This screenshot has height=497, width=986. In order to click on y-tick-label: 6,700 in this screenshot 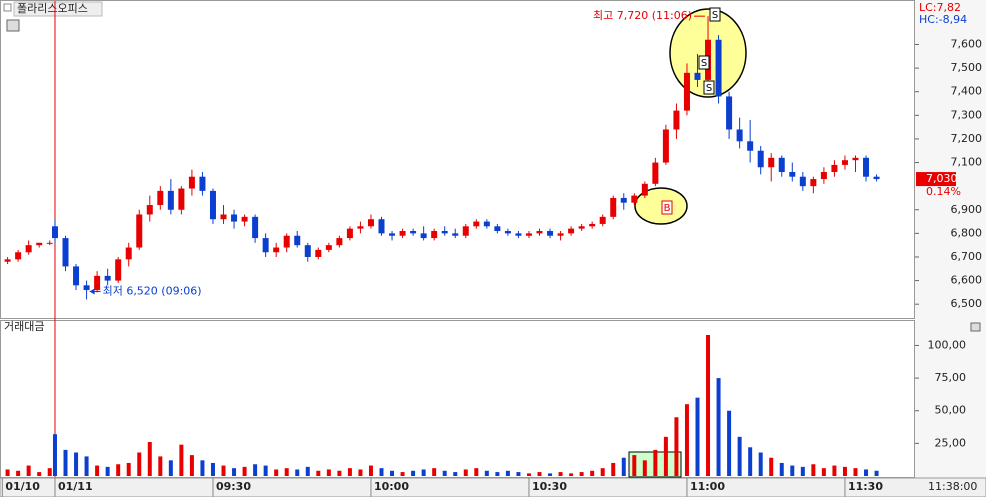, I will do `click(967, 256)`.